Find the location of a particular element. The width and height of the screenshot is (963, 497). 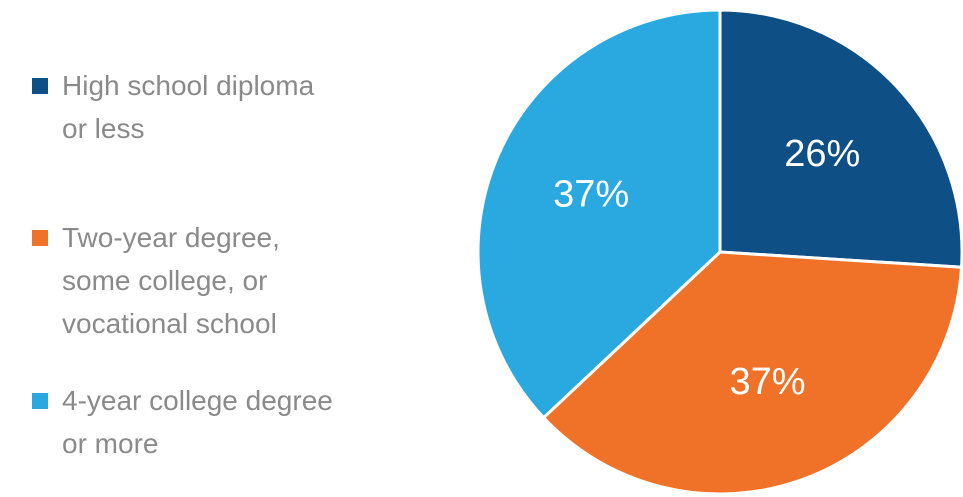

legend-label: High school diploma or less is located at coordinates (188, 107).